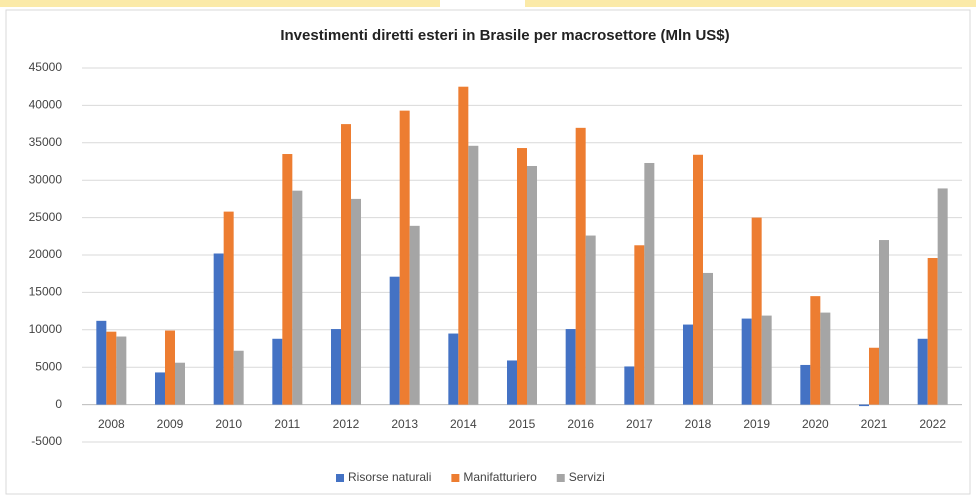  I want to click on y-tick-label: 5000, so click(48, 366).